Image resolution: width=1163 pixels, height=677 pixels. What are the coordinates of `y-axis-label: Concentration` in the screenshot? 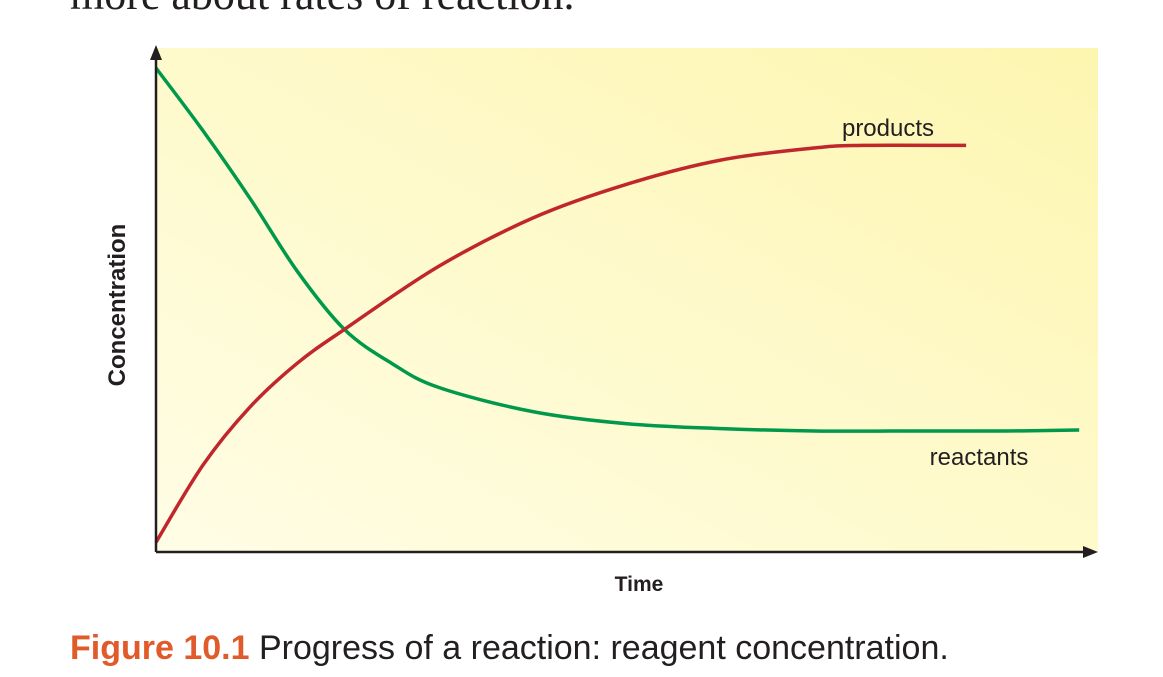 It's located at (117, 305).